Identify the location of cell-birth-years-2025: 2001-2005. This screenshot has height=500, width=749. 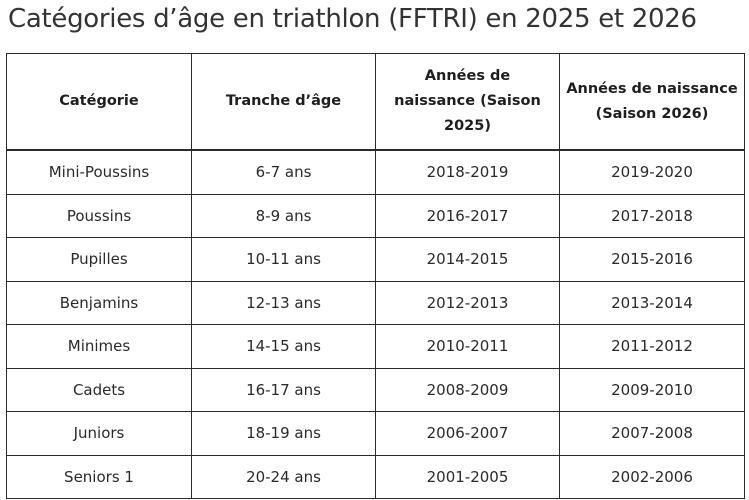
(467, 476).